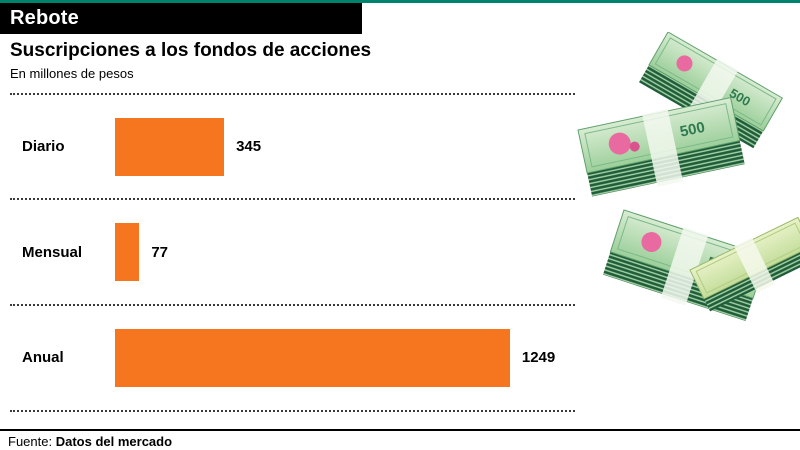 This screenshot has width=800, height=450. I want to click on bar-track: 345, so click(345, 146).